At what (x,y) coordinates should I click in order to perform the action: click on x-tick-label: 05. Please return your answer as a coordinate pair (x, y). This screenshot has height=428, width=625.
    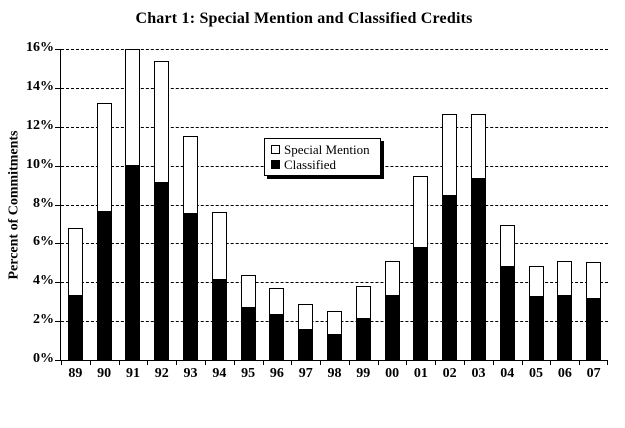
    Looking at the image, I should click on (536, 373).